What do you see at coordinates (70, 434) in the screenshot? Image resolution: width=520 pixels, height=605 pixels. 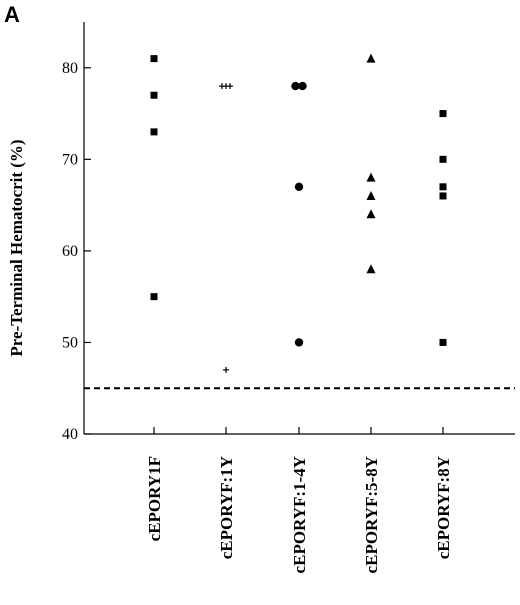 I see `y-tick-label: 40` at bounding box center [70, 434].